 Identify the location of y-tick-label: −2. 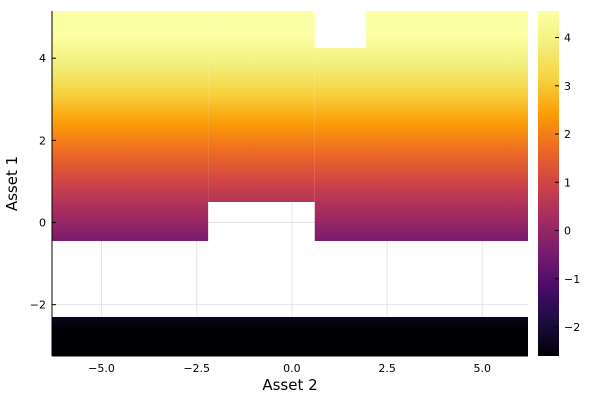
(38, 305).